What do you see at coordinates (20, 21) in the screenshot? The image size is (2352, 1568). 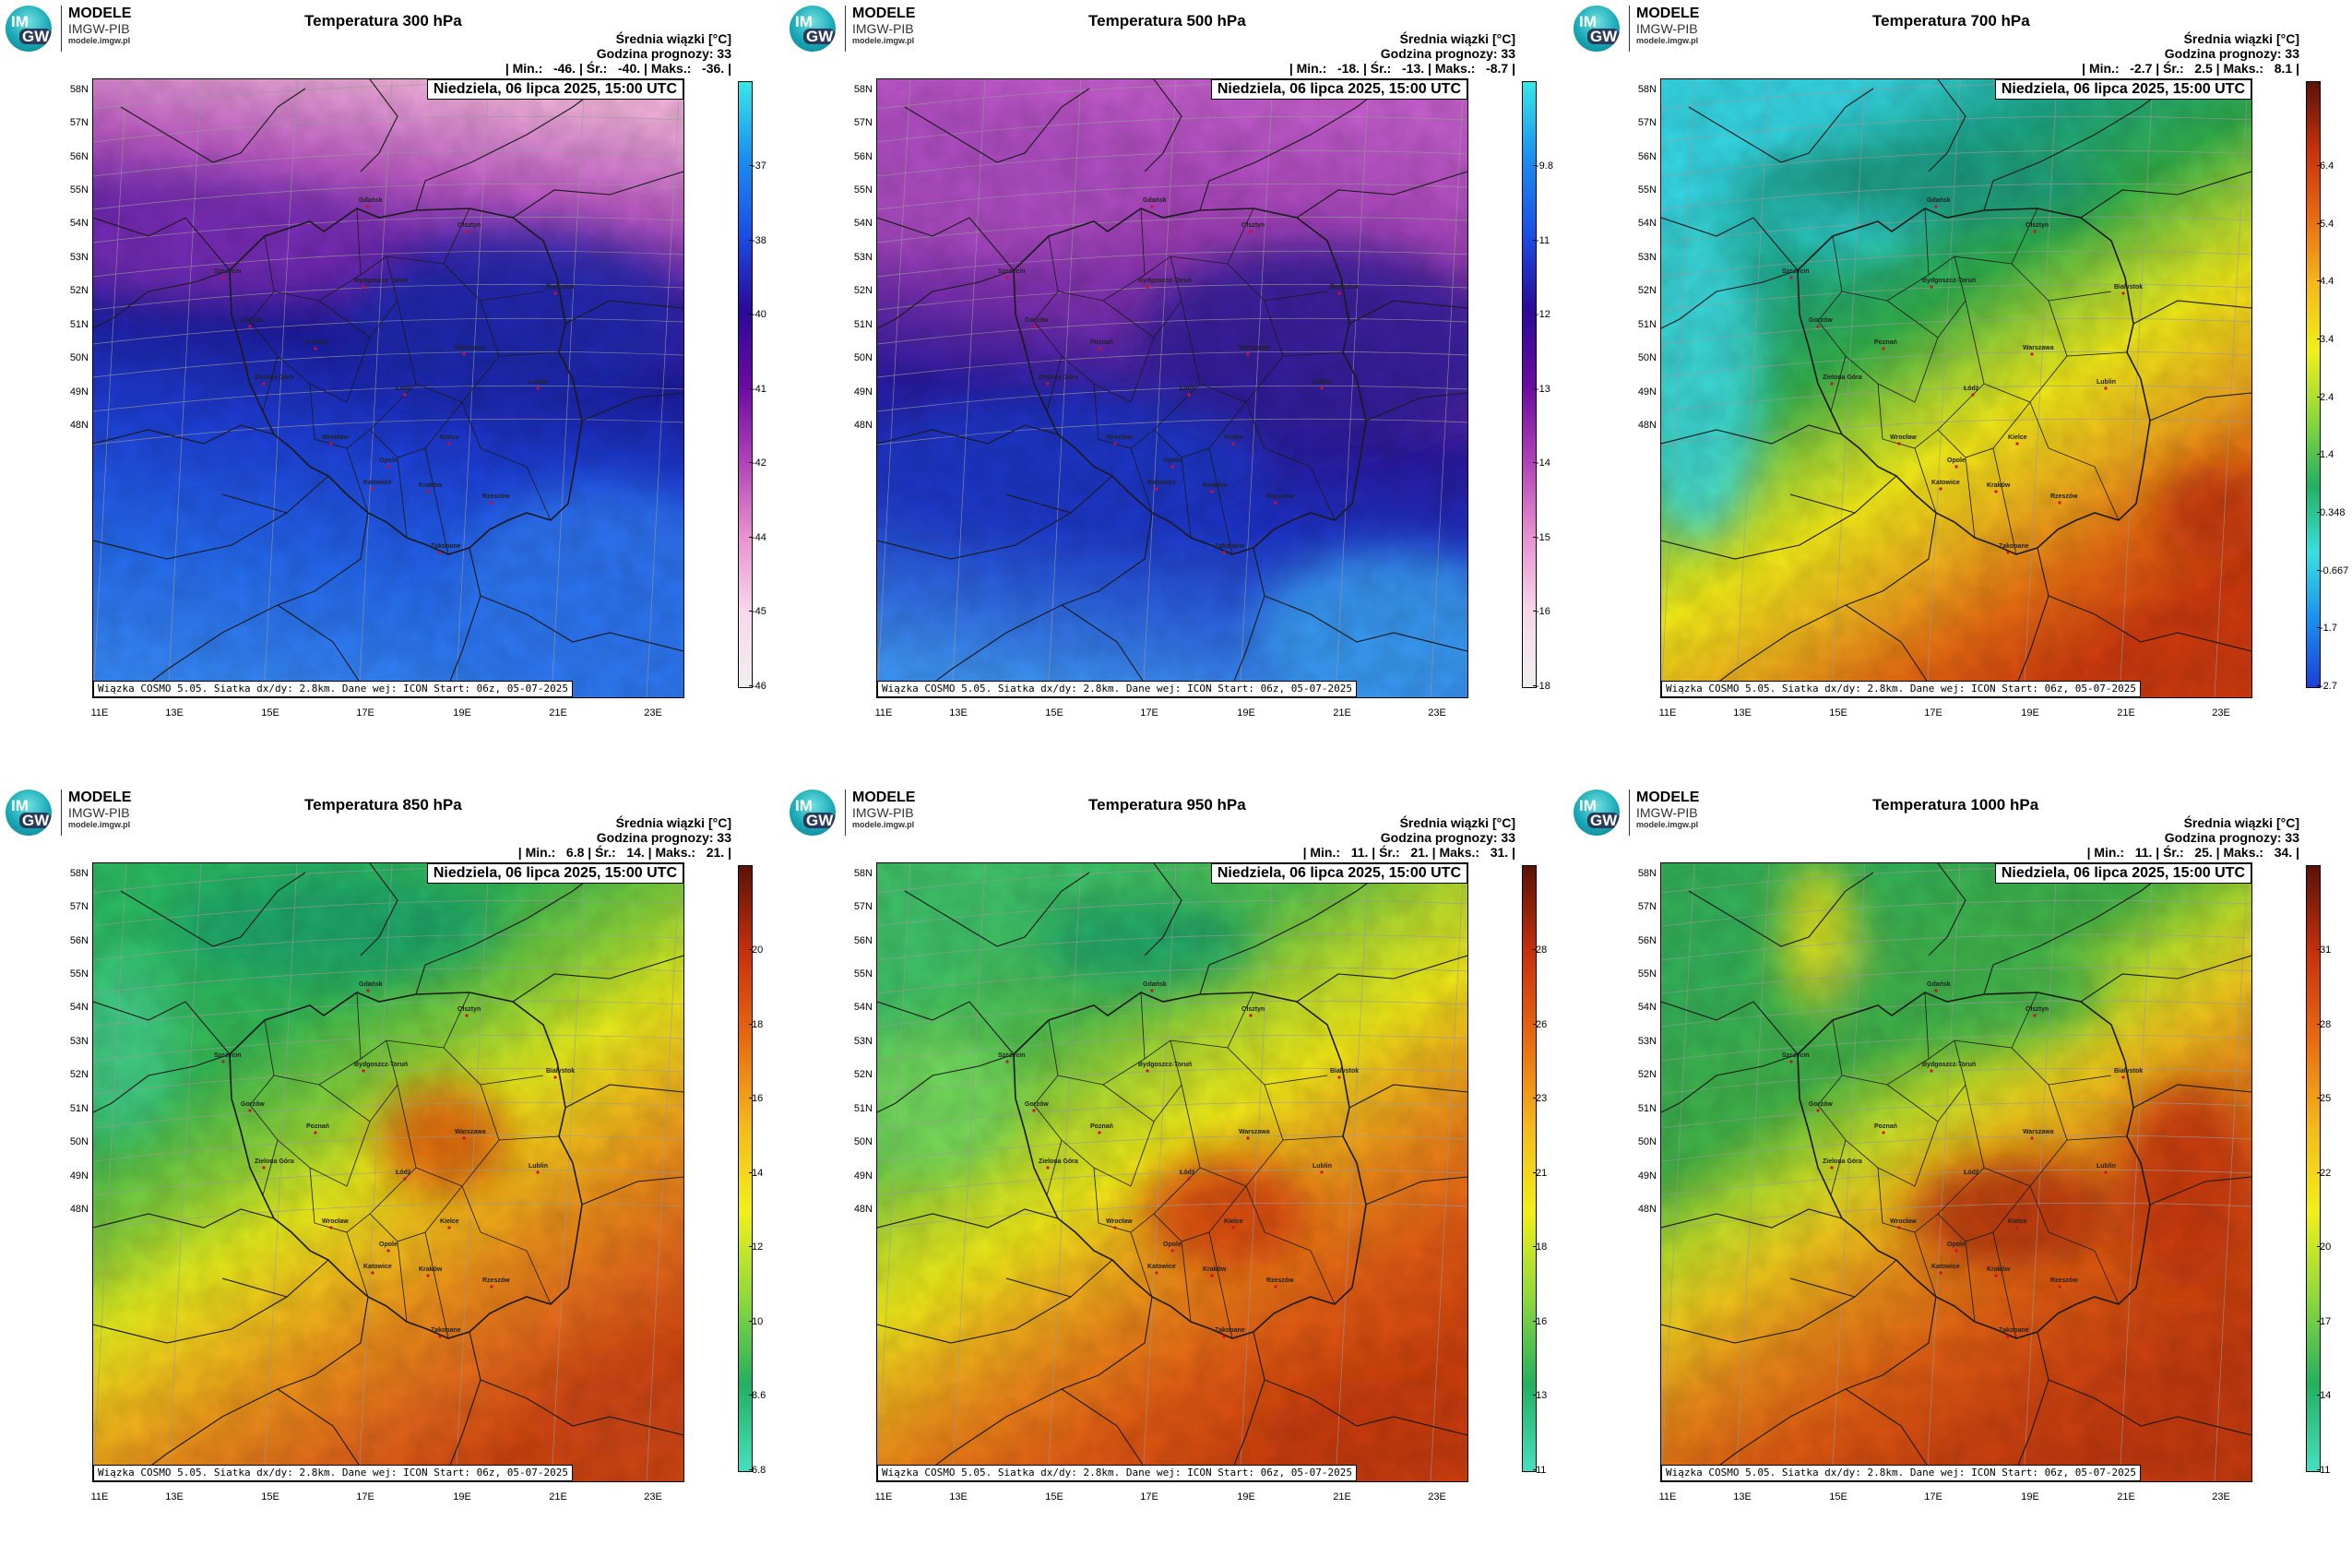 I see `logo-mark-top: IM` at bounding box center [20, 21].